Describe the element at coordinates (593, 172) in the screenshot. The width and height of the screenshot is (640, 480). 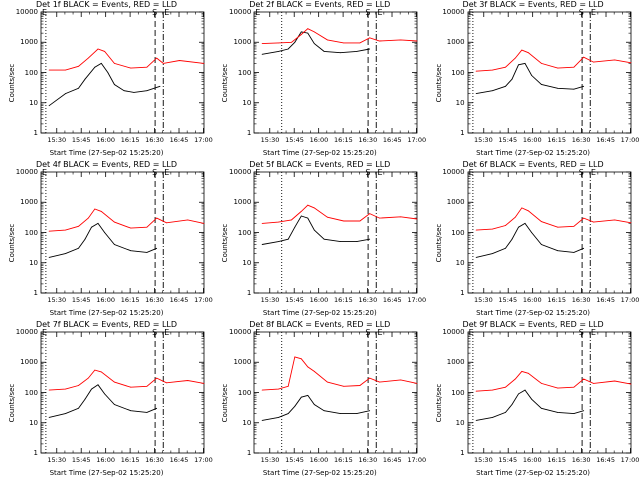
I see `end-marker-label: E` at that location.